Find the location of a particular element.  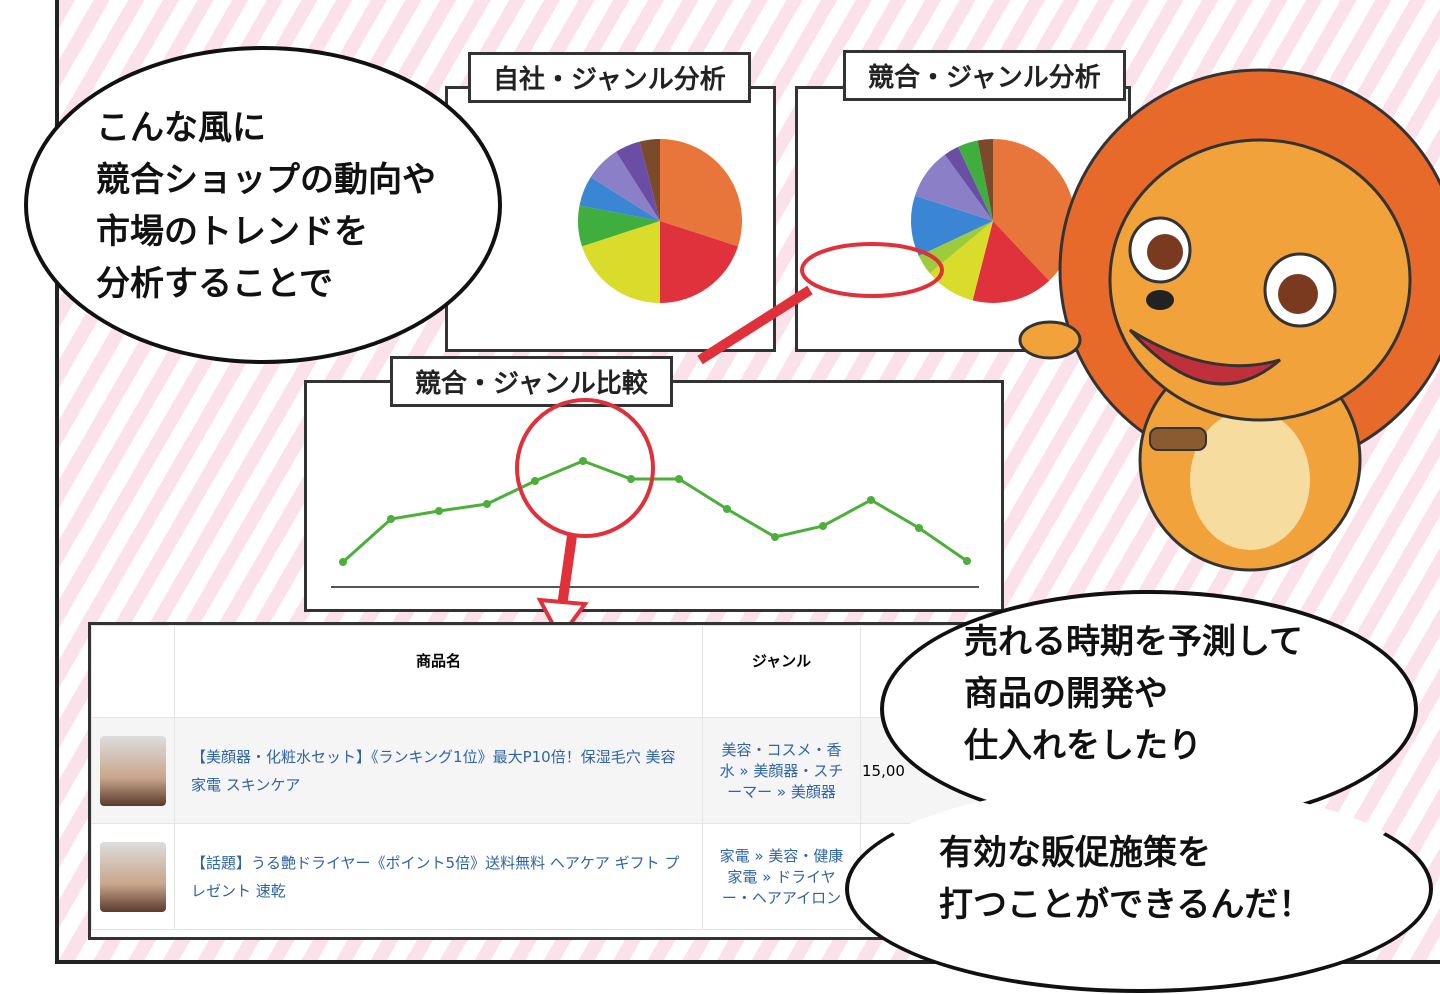

compare-panel is located at coordinates (654, 496).